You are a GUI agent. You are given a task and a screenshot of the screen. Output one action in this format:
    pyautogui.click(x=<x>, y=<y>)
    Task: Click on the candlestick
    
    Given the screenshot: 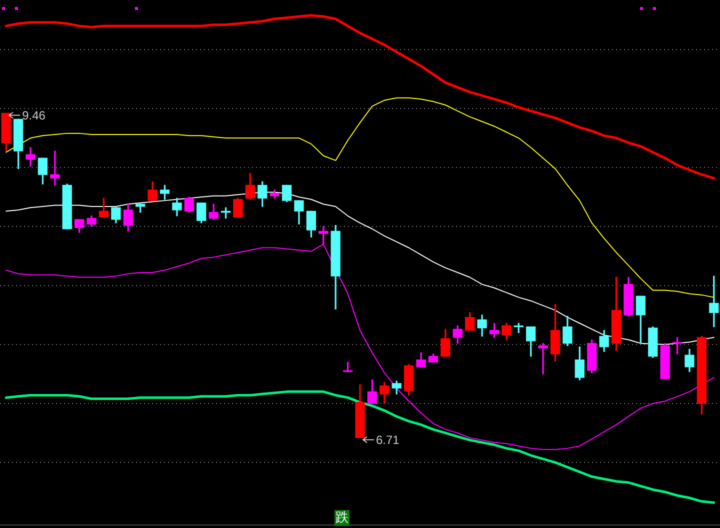 What is the action you would take?
    pyautogui.click(x=543, y=358)
    